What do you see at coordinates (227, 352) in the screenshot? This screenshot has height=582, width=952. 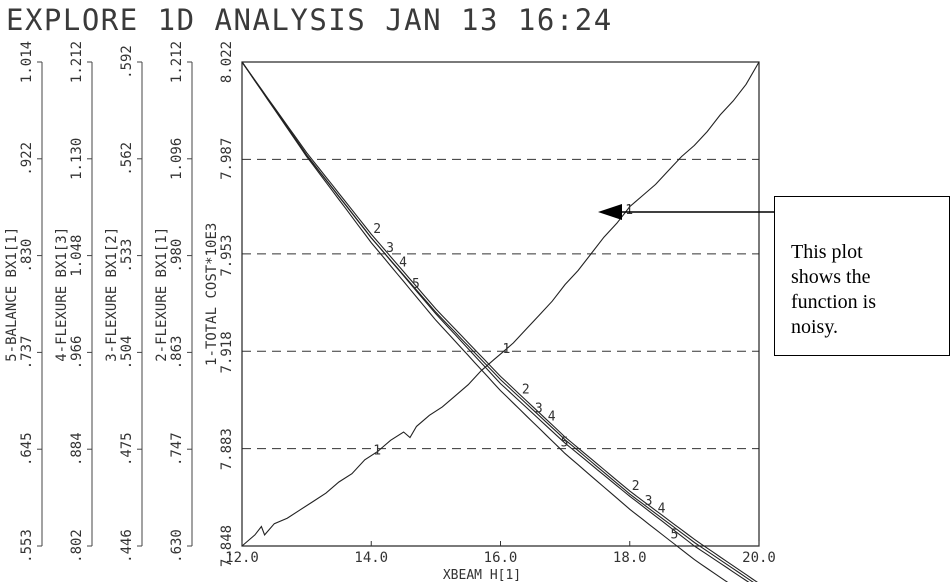 I see `y-tick-label: 7.918` at bounding box center [227, 352].